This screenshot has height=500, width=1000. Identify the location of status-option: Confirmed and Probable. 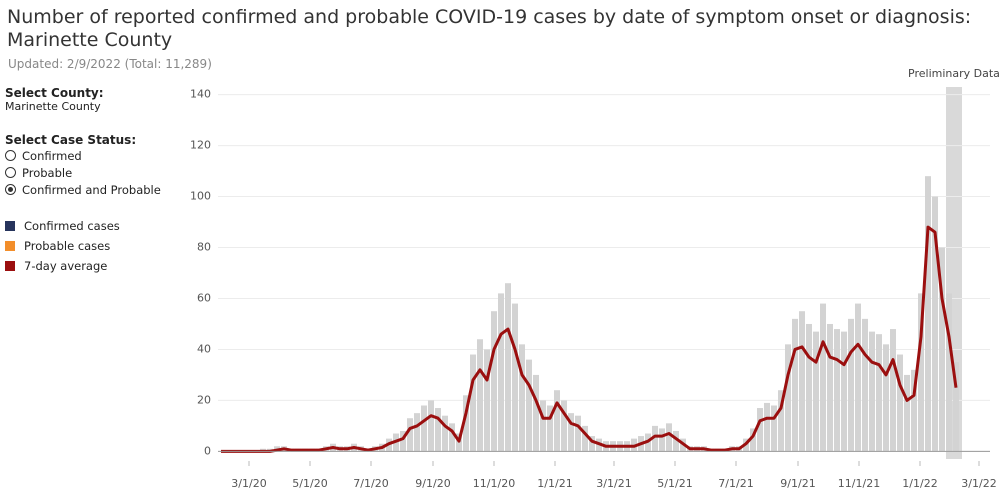
(95, 189).